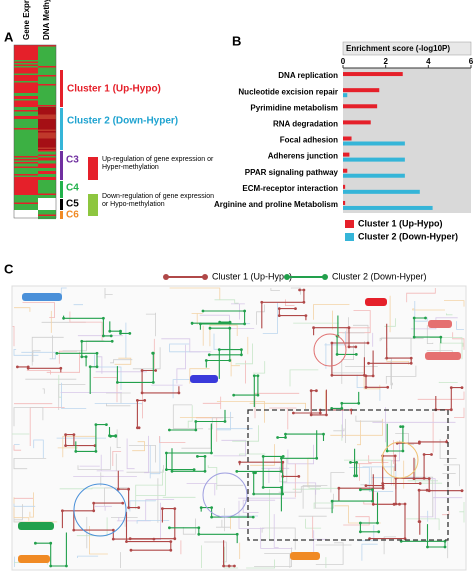 This screenshot has height=572, width=474. Describe the element at coordinates (166, 277) in the screenshot. I see `legend-dot` at that location.